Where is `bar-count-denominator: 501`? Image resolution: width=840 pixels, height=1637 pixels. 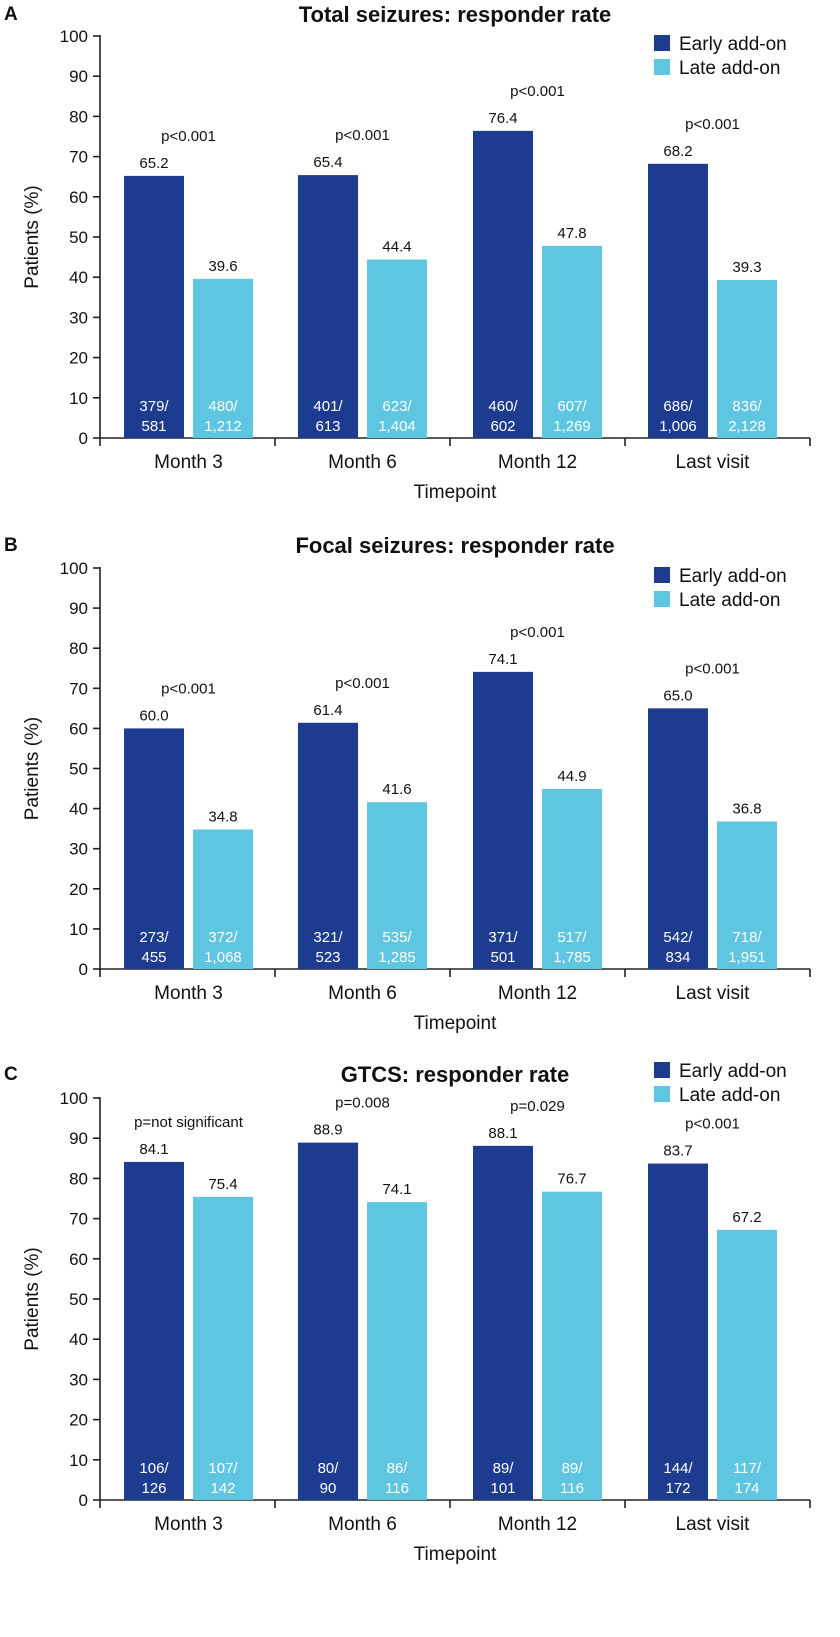
bar-count-denominator: 501 is located at coordinates (502, 957).